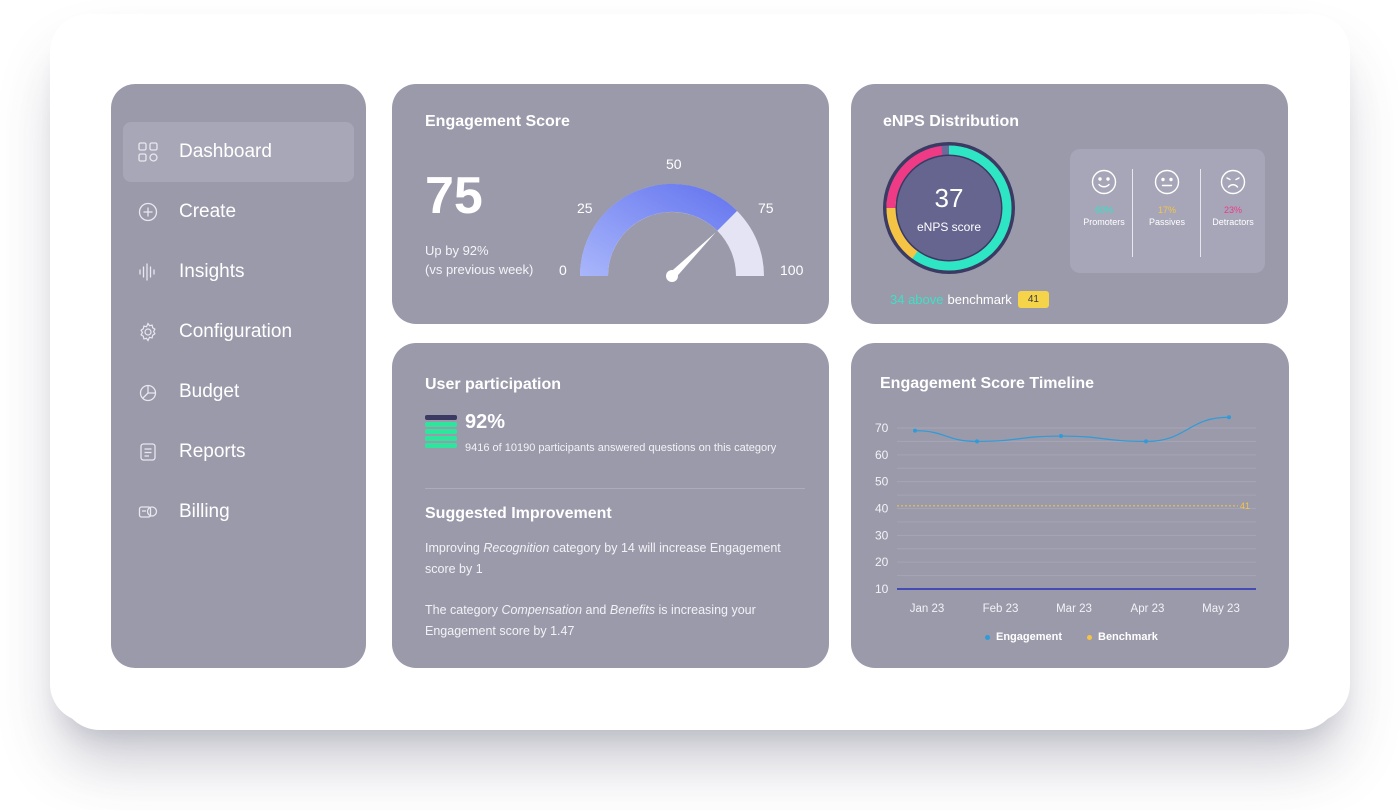 The image size is (1400, 810). Describe the element at coordinates (1167, 182) in the screenshot. I see `neutral-face-icon` at that location.